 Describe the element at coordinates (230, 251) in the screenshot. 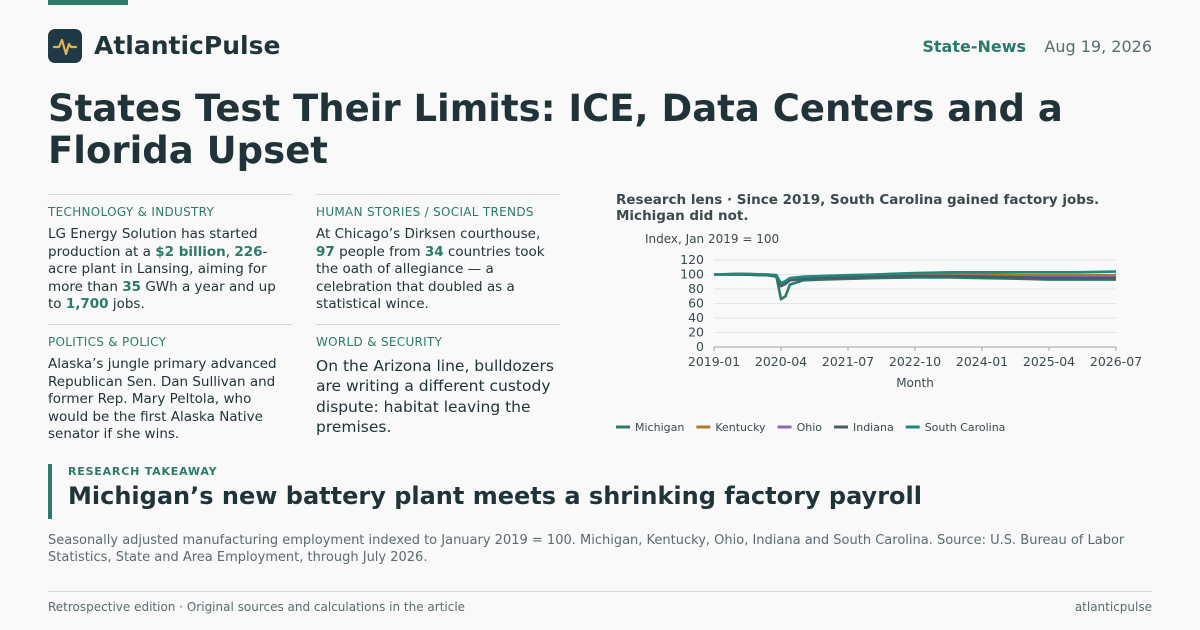

I see `card-text: ,` at that location.